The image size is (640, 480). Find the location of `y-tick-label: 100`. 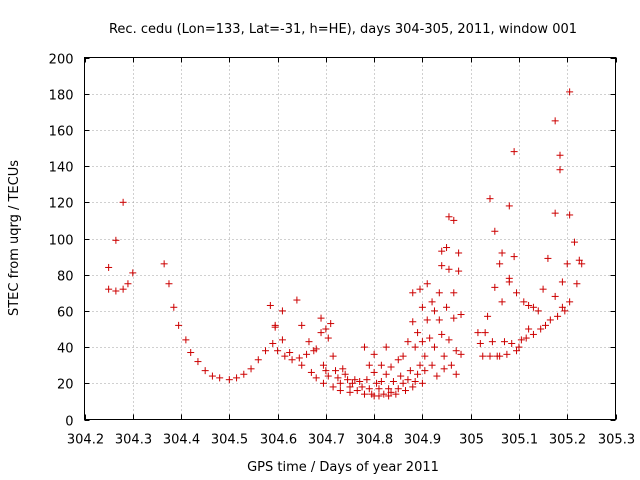

y-tick-label: 100 is located at coordinates (61, 241).